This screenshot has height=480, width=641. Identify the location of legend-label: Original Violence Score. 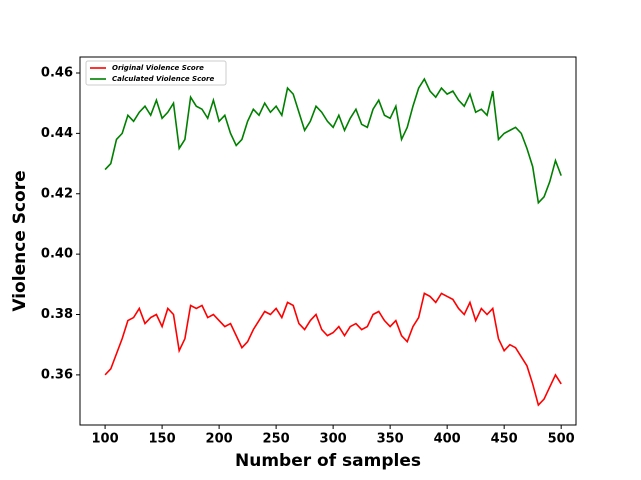
(158, 68).